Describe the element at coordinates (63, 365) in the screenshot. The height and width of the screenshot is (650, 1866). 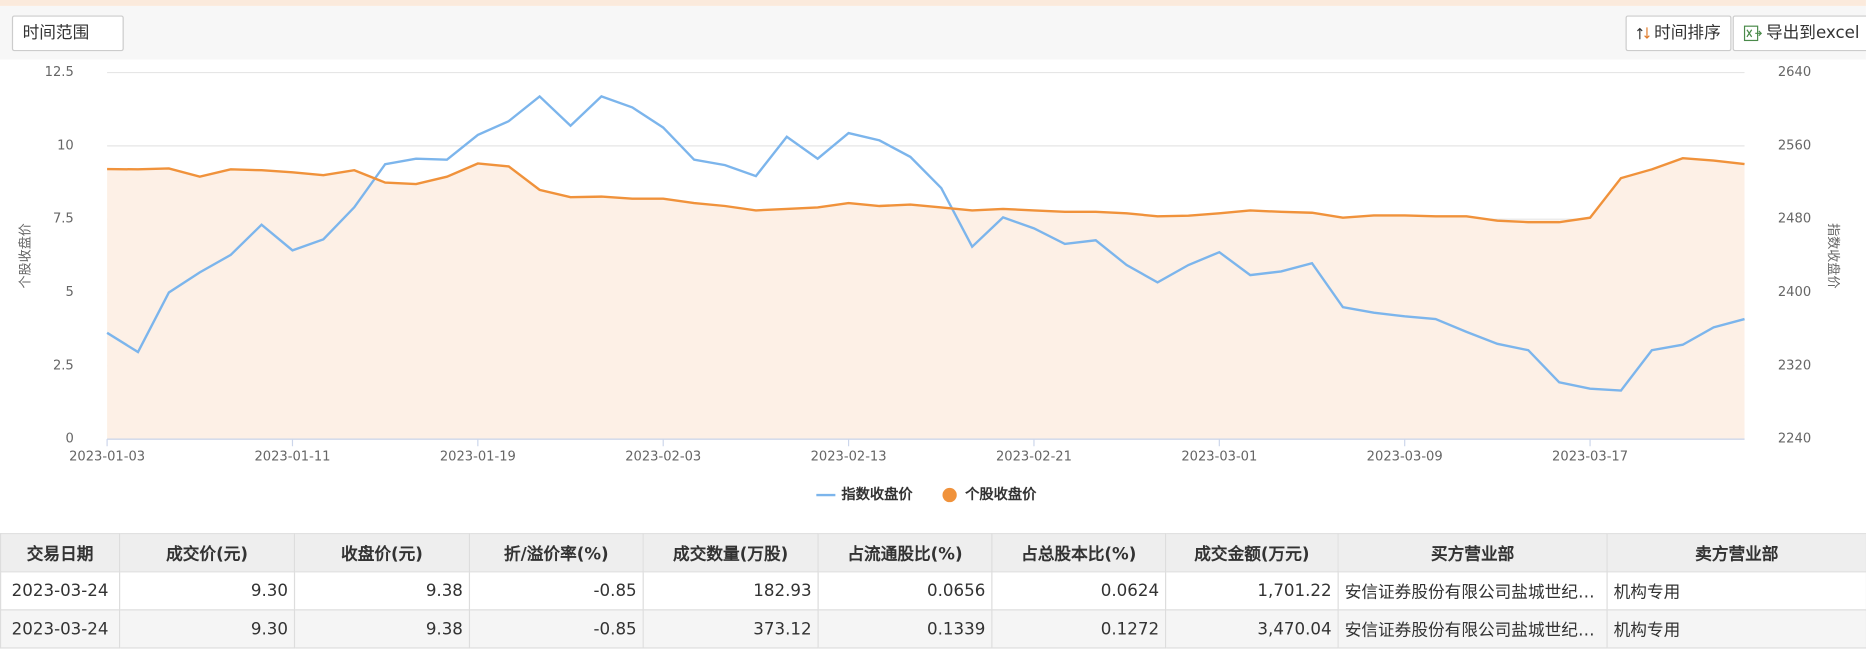
I see `y-tick-label: 2.5` at that location.